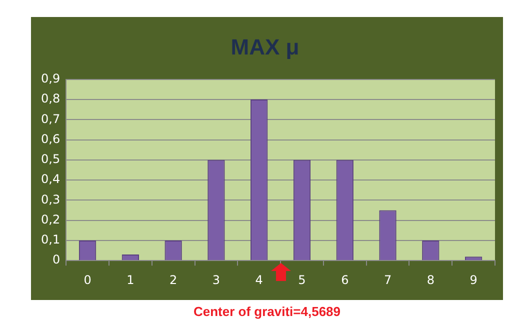 This screenshot has height=331, width=530. What do you see at coordinates (173, 279) in the screenshot?
I see `x-tick-label: 2` at bounding box center [173, 279].